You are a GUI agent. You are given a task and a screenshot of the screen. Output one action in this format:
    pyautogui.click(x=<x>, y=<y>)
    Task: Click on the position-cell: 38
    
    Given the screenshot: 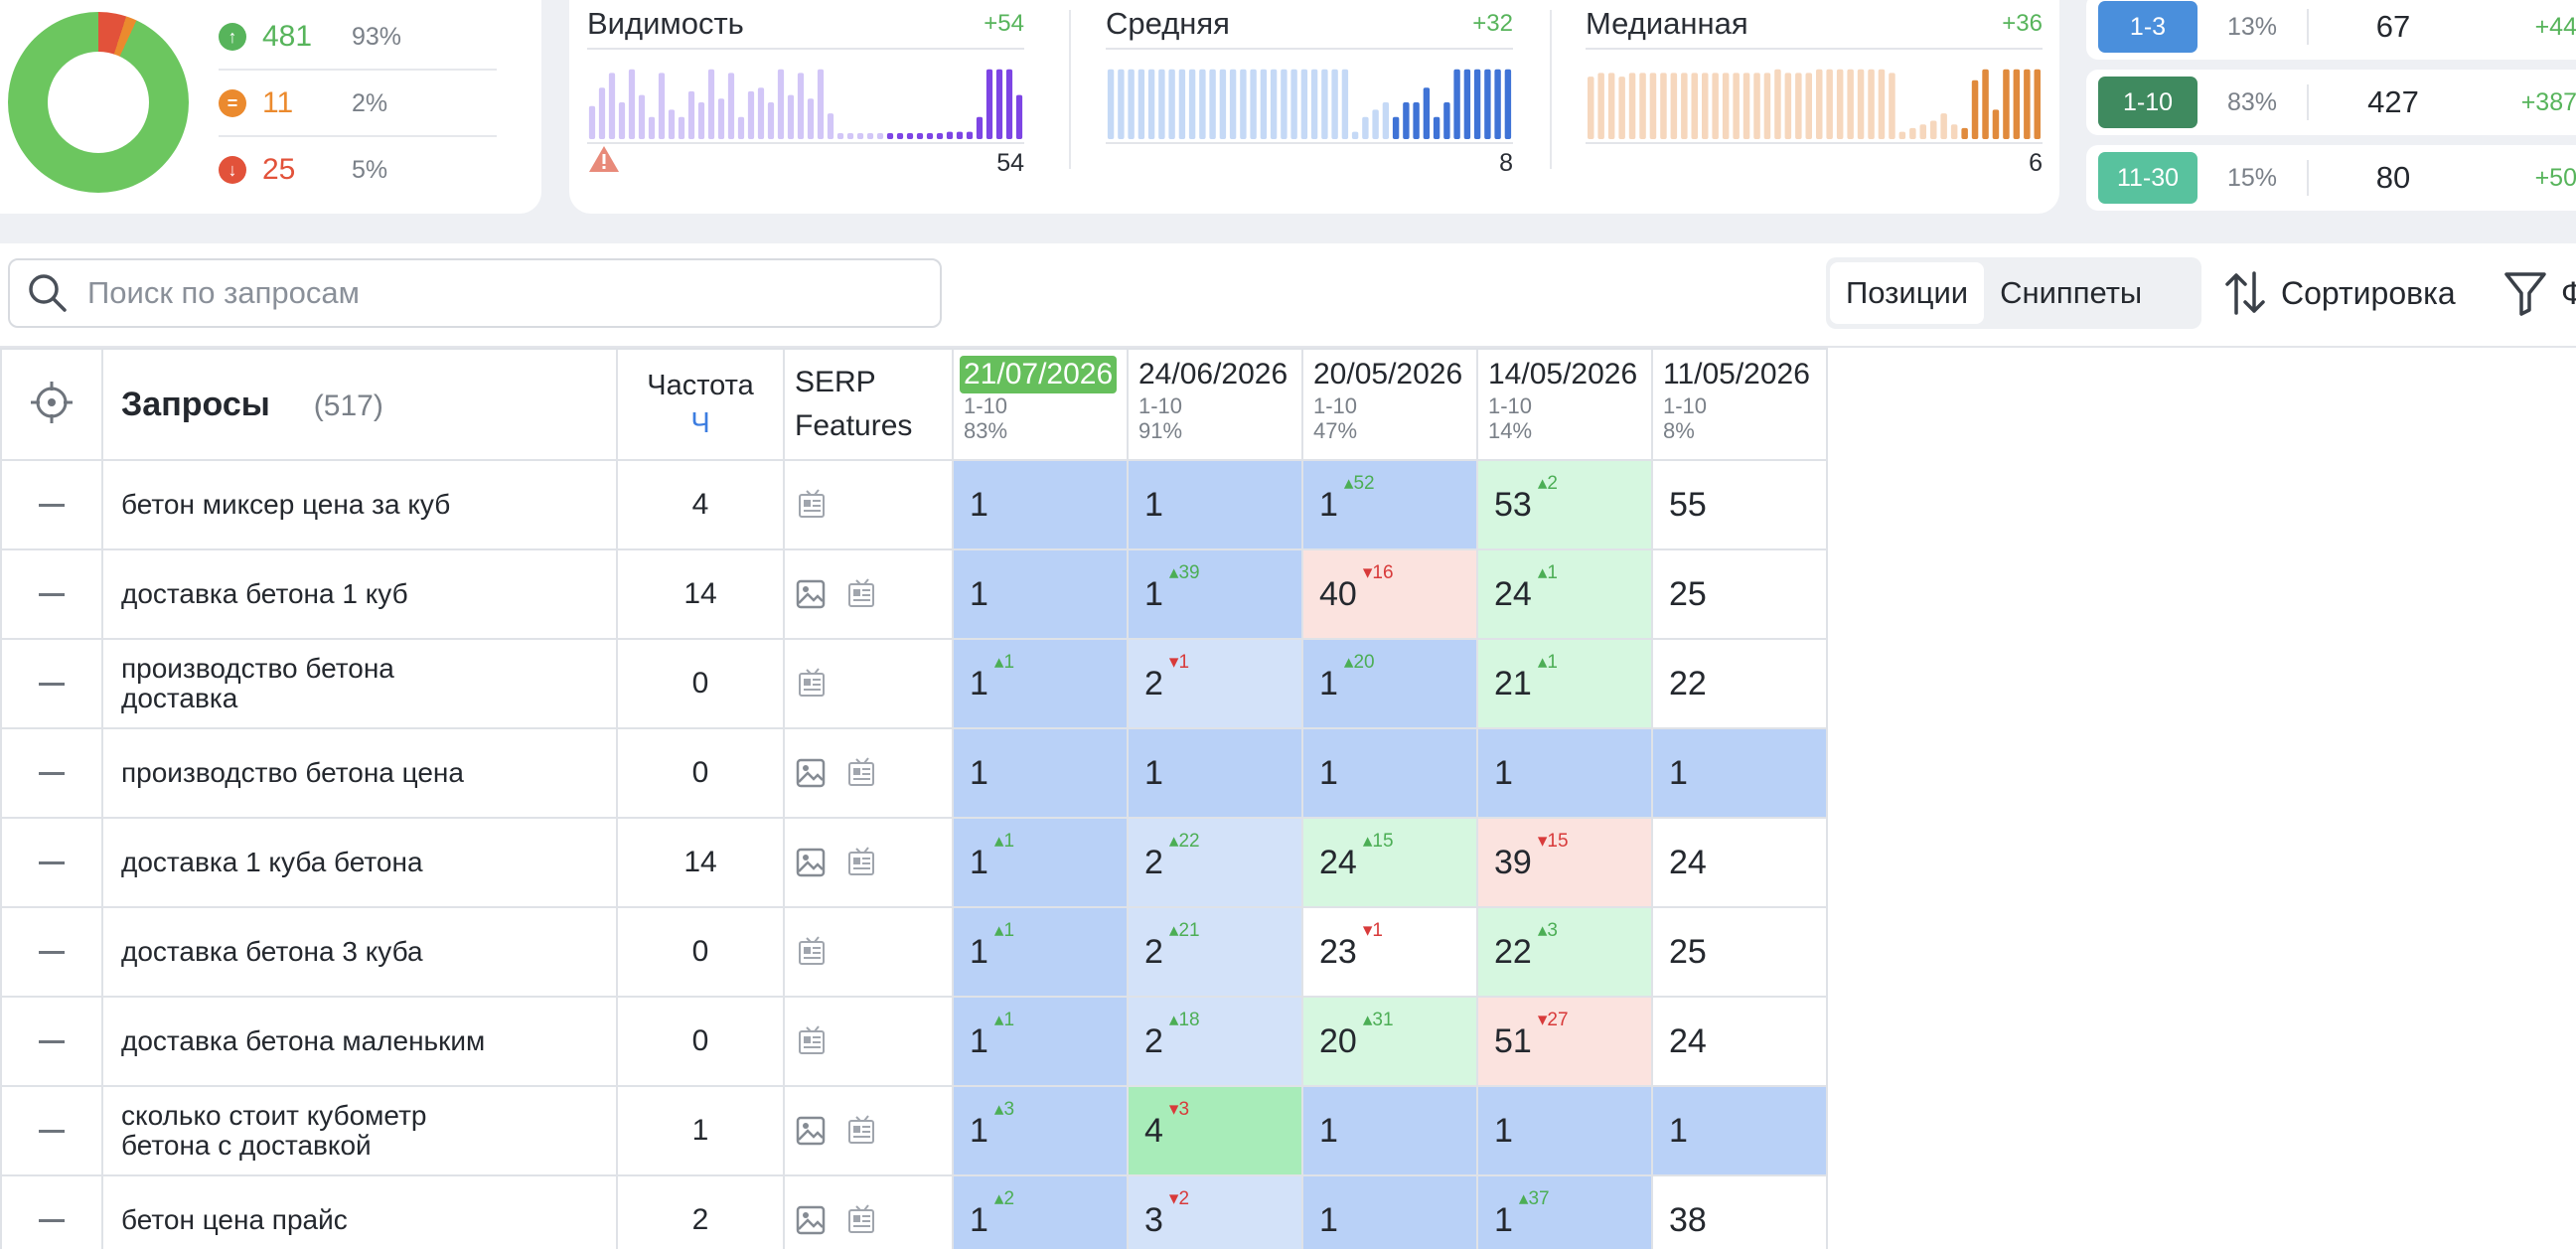 What is the action you would take?
    pyautogui.click(x=1740, y=1212)
    